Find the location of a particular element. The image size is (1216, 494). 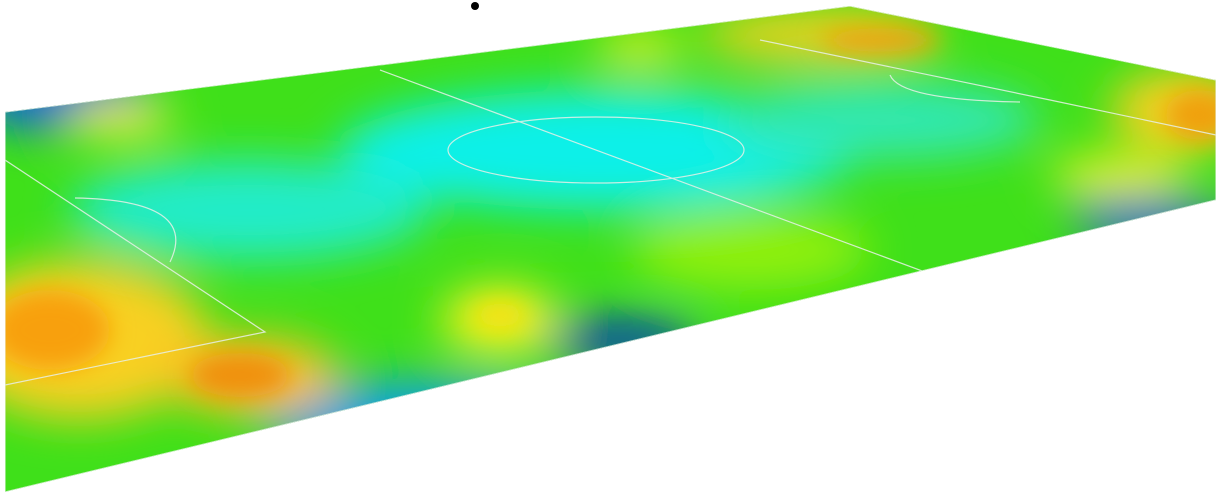

marker-dot is located at coordinates (475, 6).